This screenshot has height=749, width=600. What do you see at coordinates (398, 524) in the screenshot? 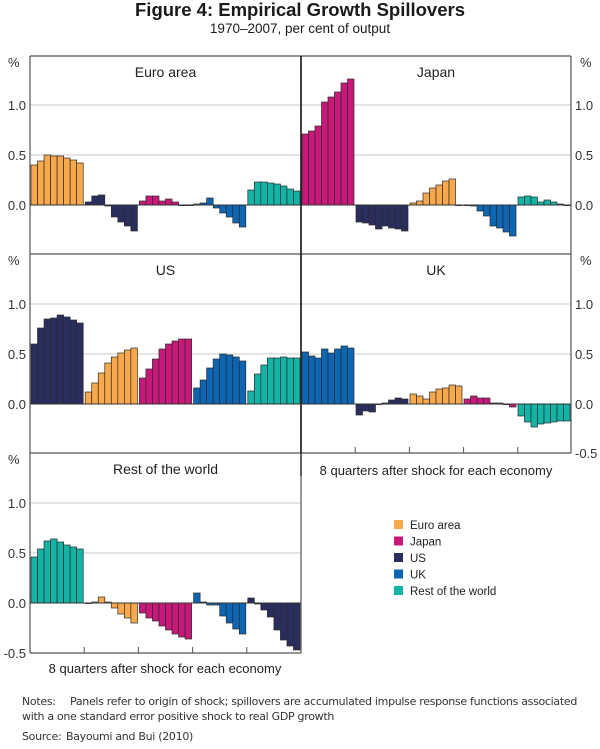
I see `legend-swatch-euro-area` at bounding box center [398, 524].